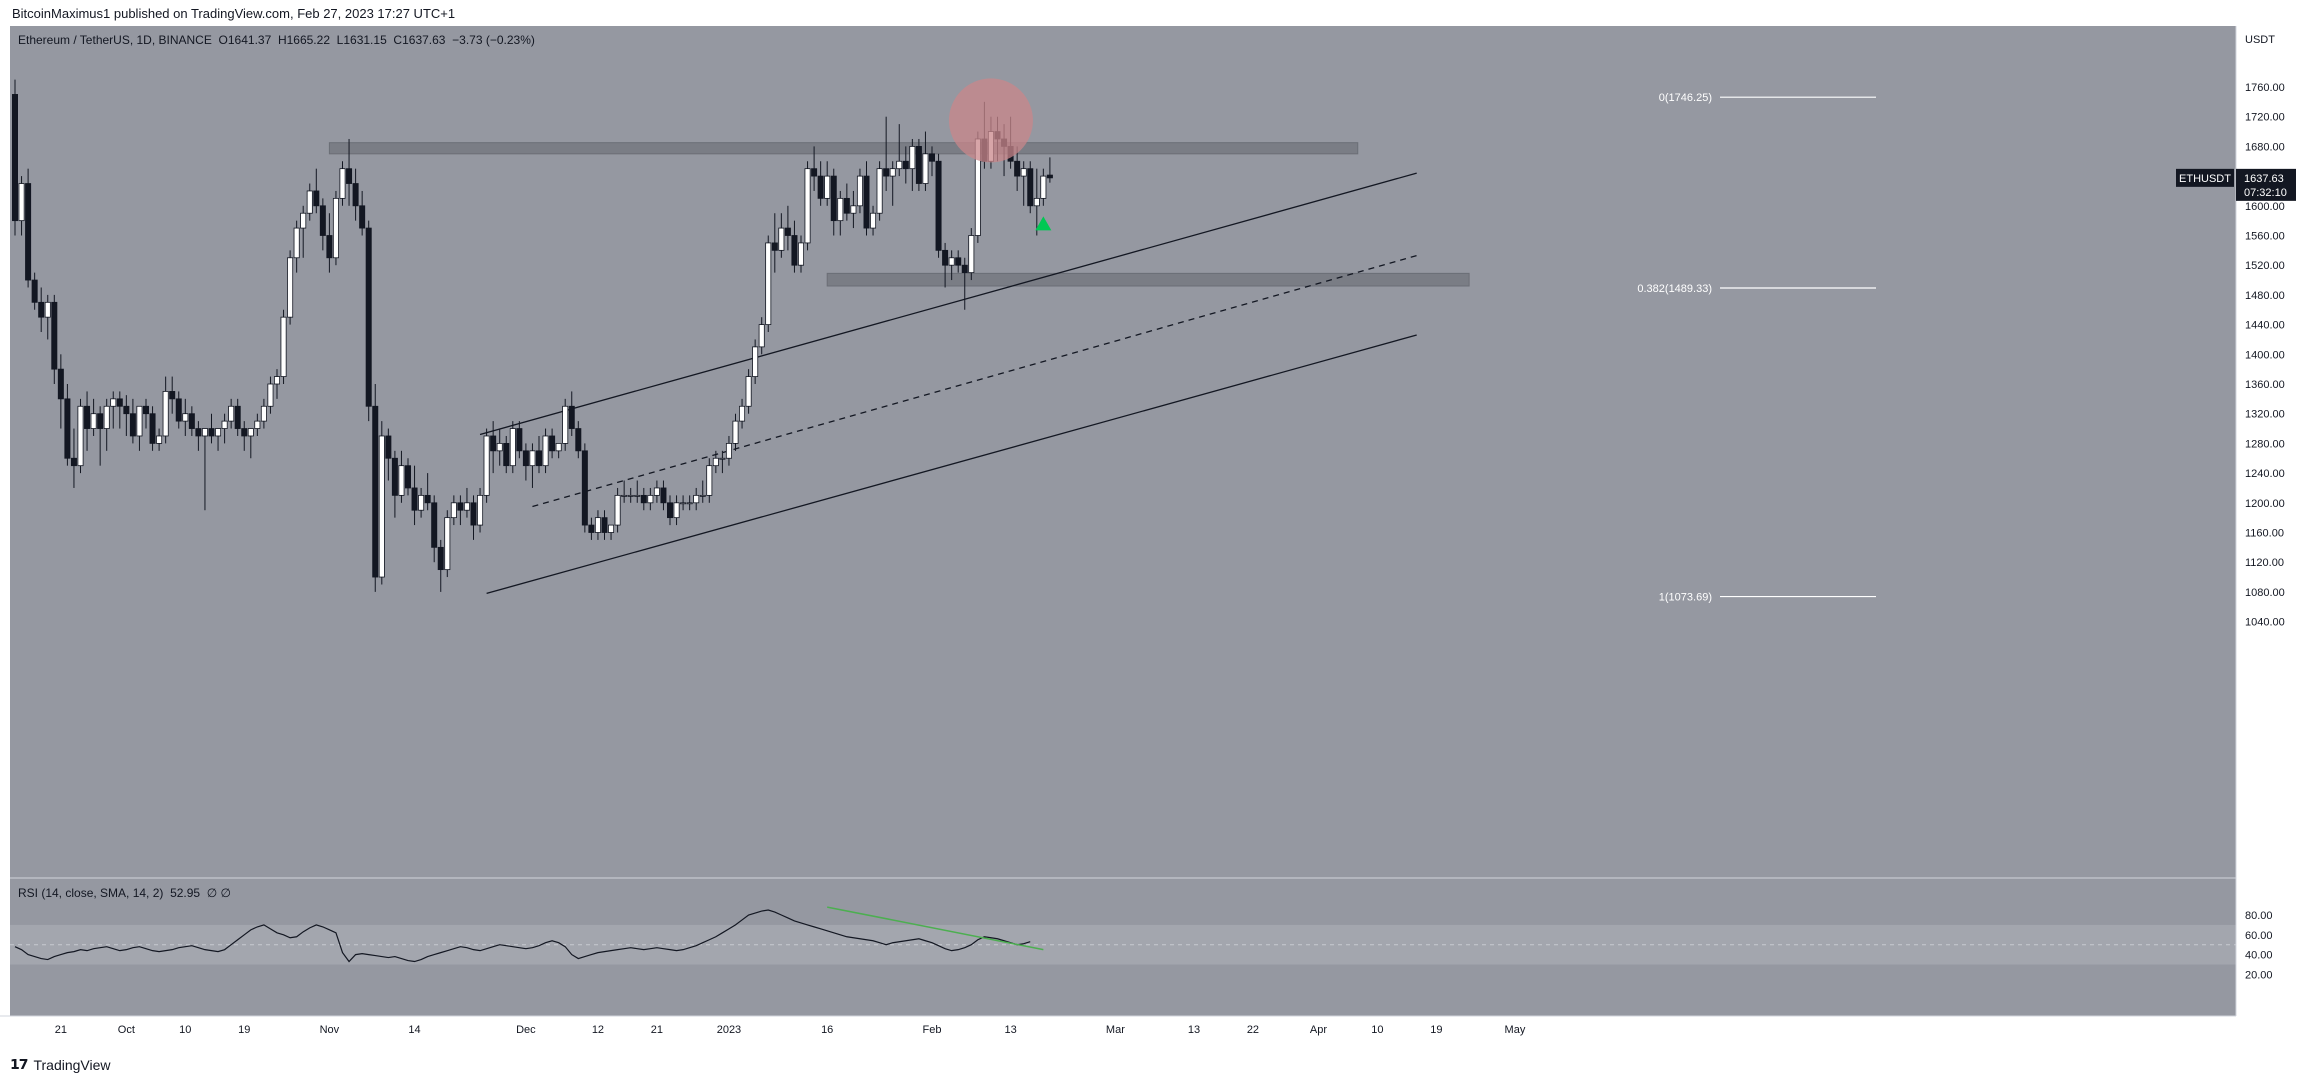 This screenshot has width=2314, height=1079. Describe the element at coordinates (2265, 237) in the screenshot. I see `price-tick-label: 1560.00` at that location.